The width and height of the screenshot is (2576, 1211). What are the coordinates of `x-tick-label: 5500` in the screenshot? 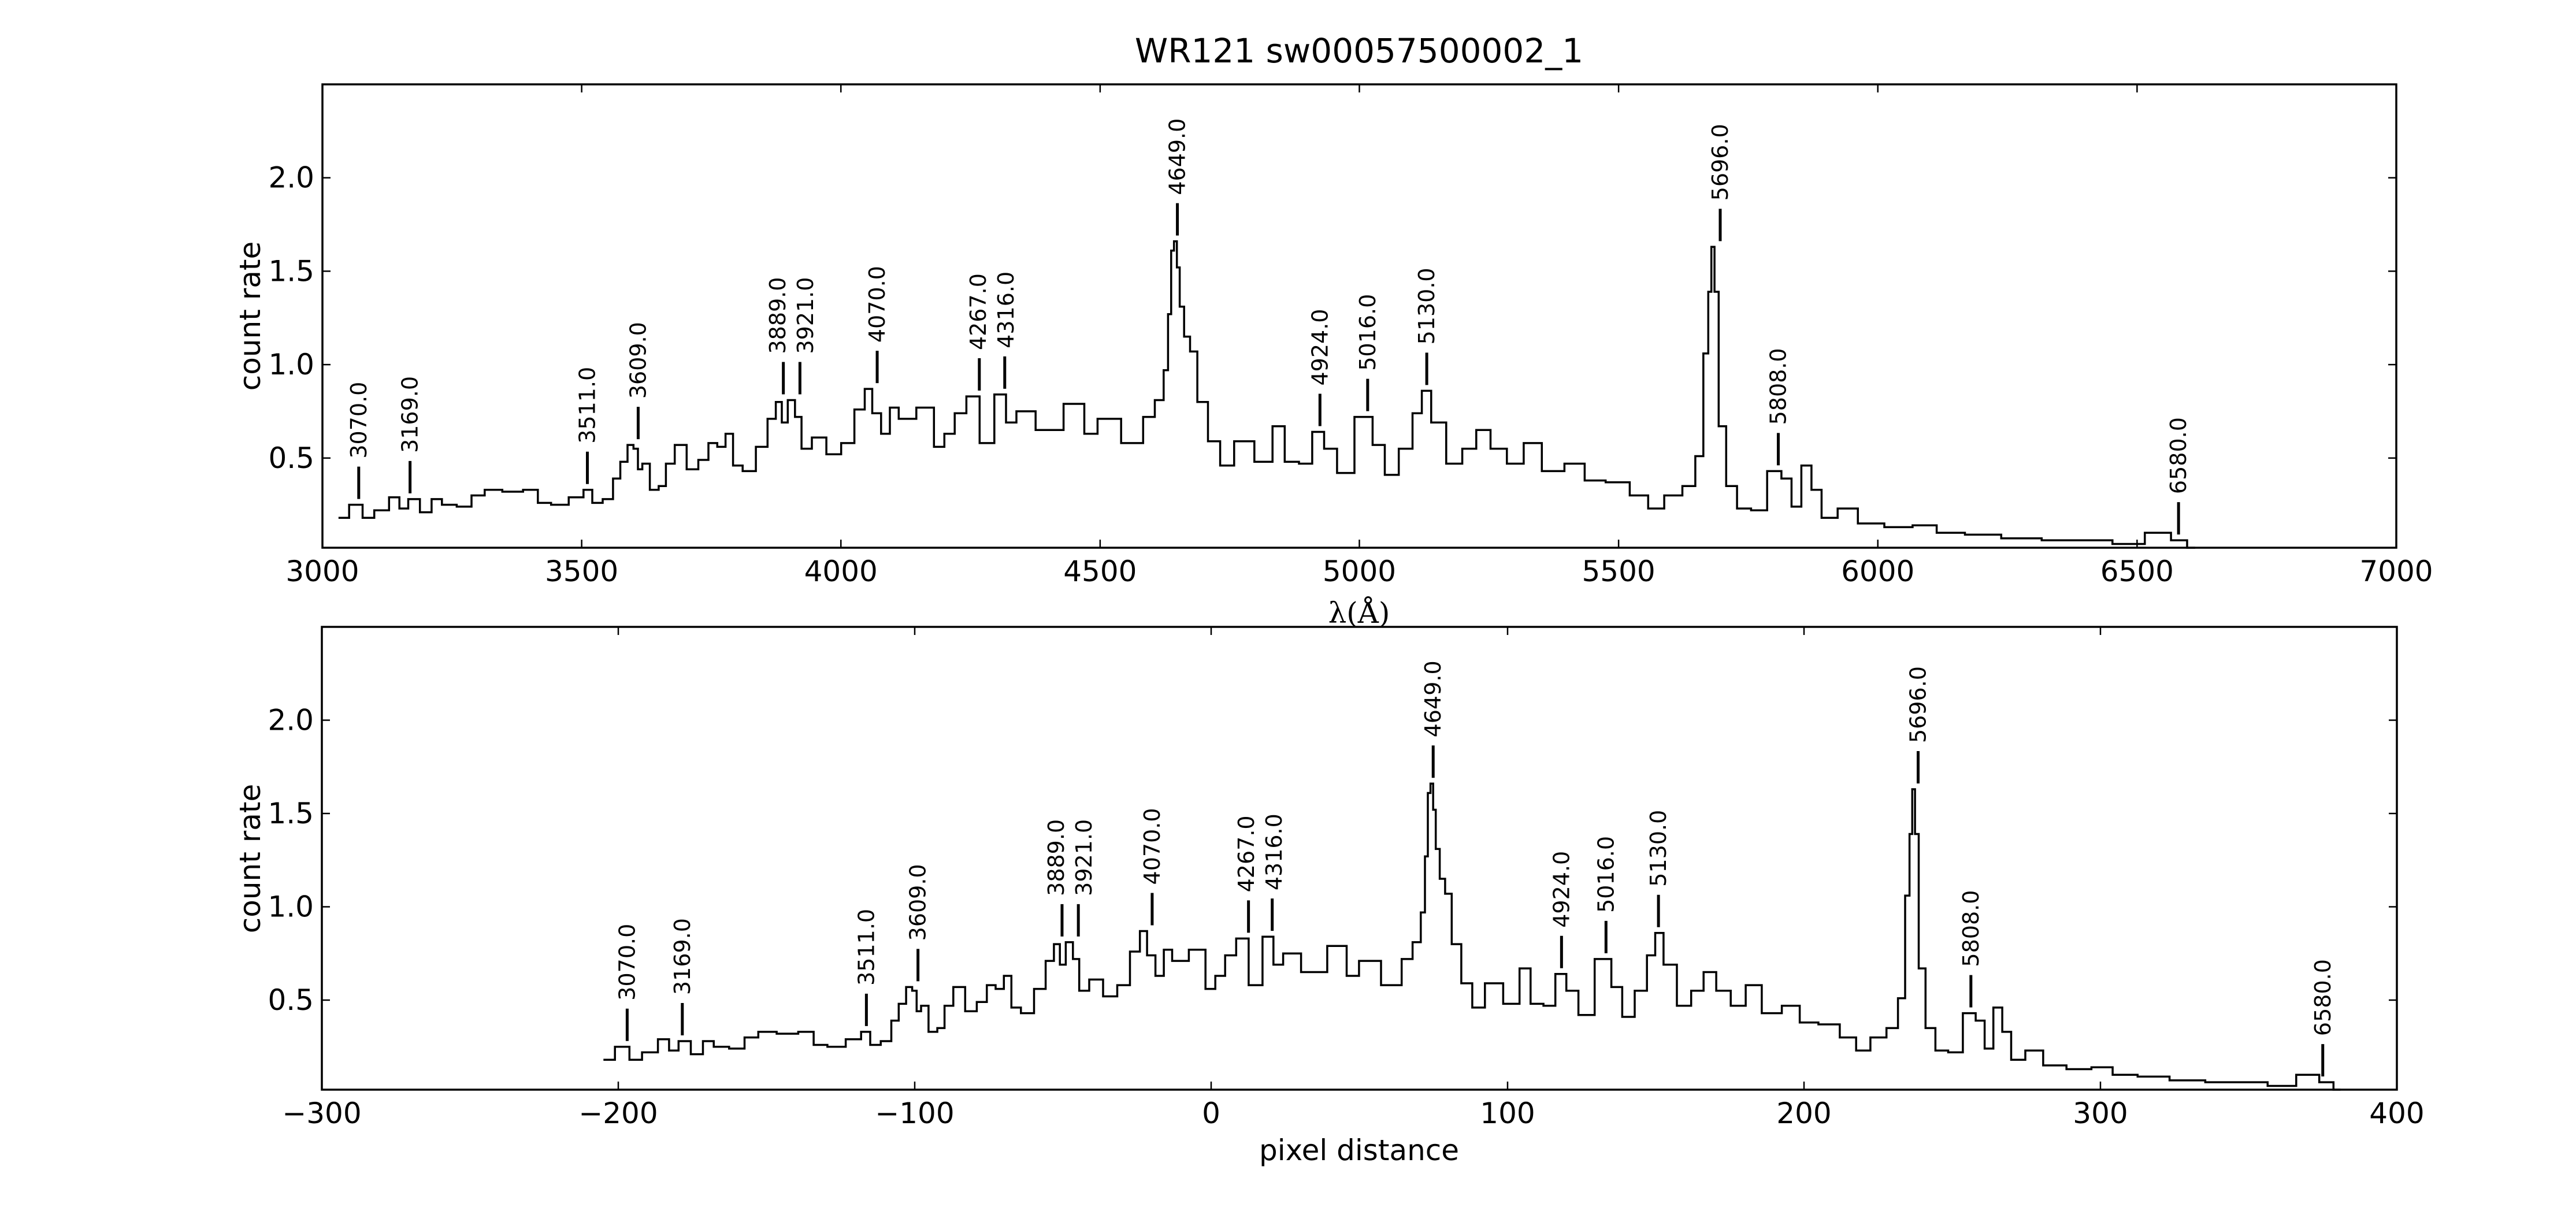 It's located at (1619, 571).